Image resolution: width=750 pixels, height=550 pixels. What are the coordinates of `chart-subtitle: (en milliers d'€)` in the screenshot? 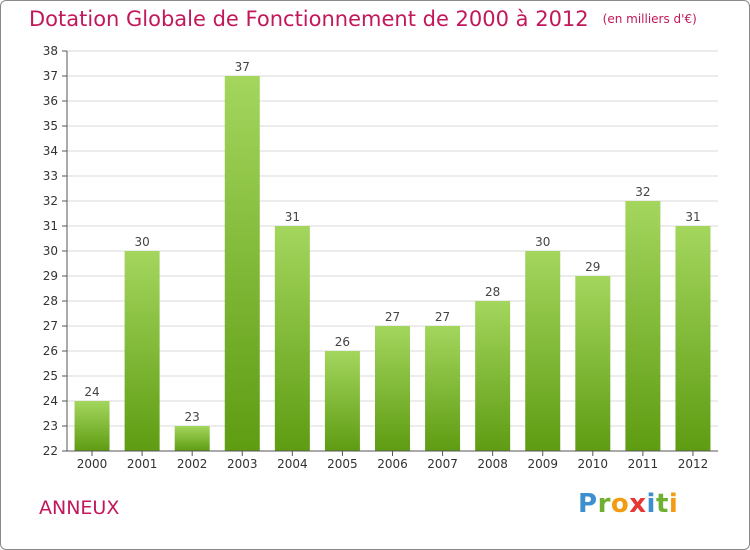 It's located at (649, 19).